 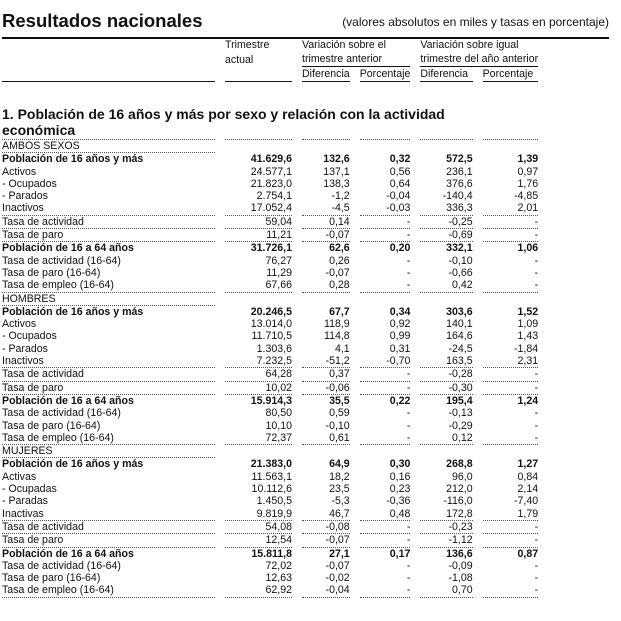 I want to click on row-label: Tasa de paro, so click(x=108, y=388).